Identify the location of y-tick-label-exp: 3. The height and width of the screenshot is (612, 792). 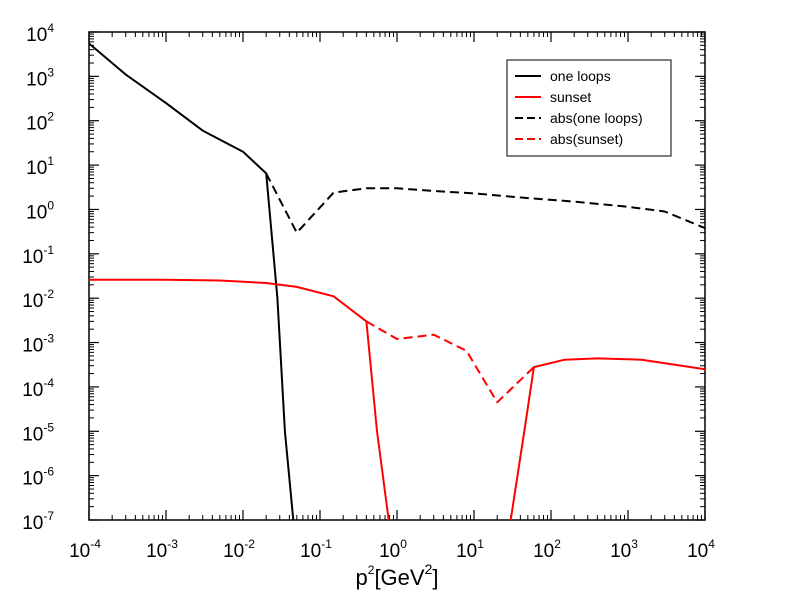
(50, 72).